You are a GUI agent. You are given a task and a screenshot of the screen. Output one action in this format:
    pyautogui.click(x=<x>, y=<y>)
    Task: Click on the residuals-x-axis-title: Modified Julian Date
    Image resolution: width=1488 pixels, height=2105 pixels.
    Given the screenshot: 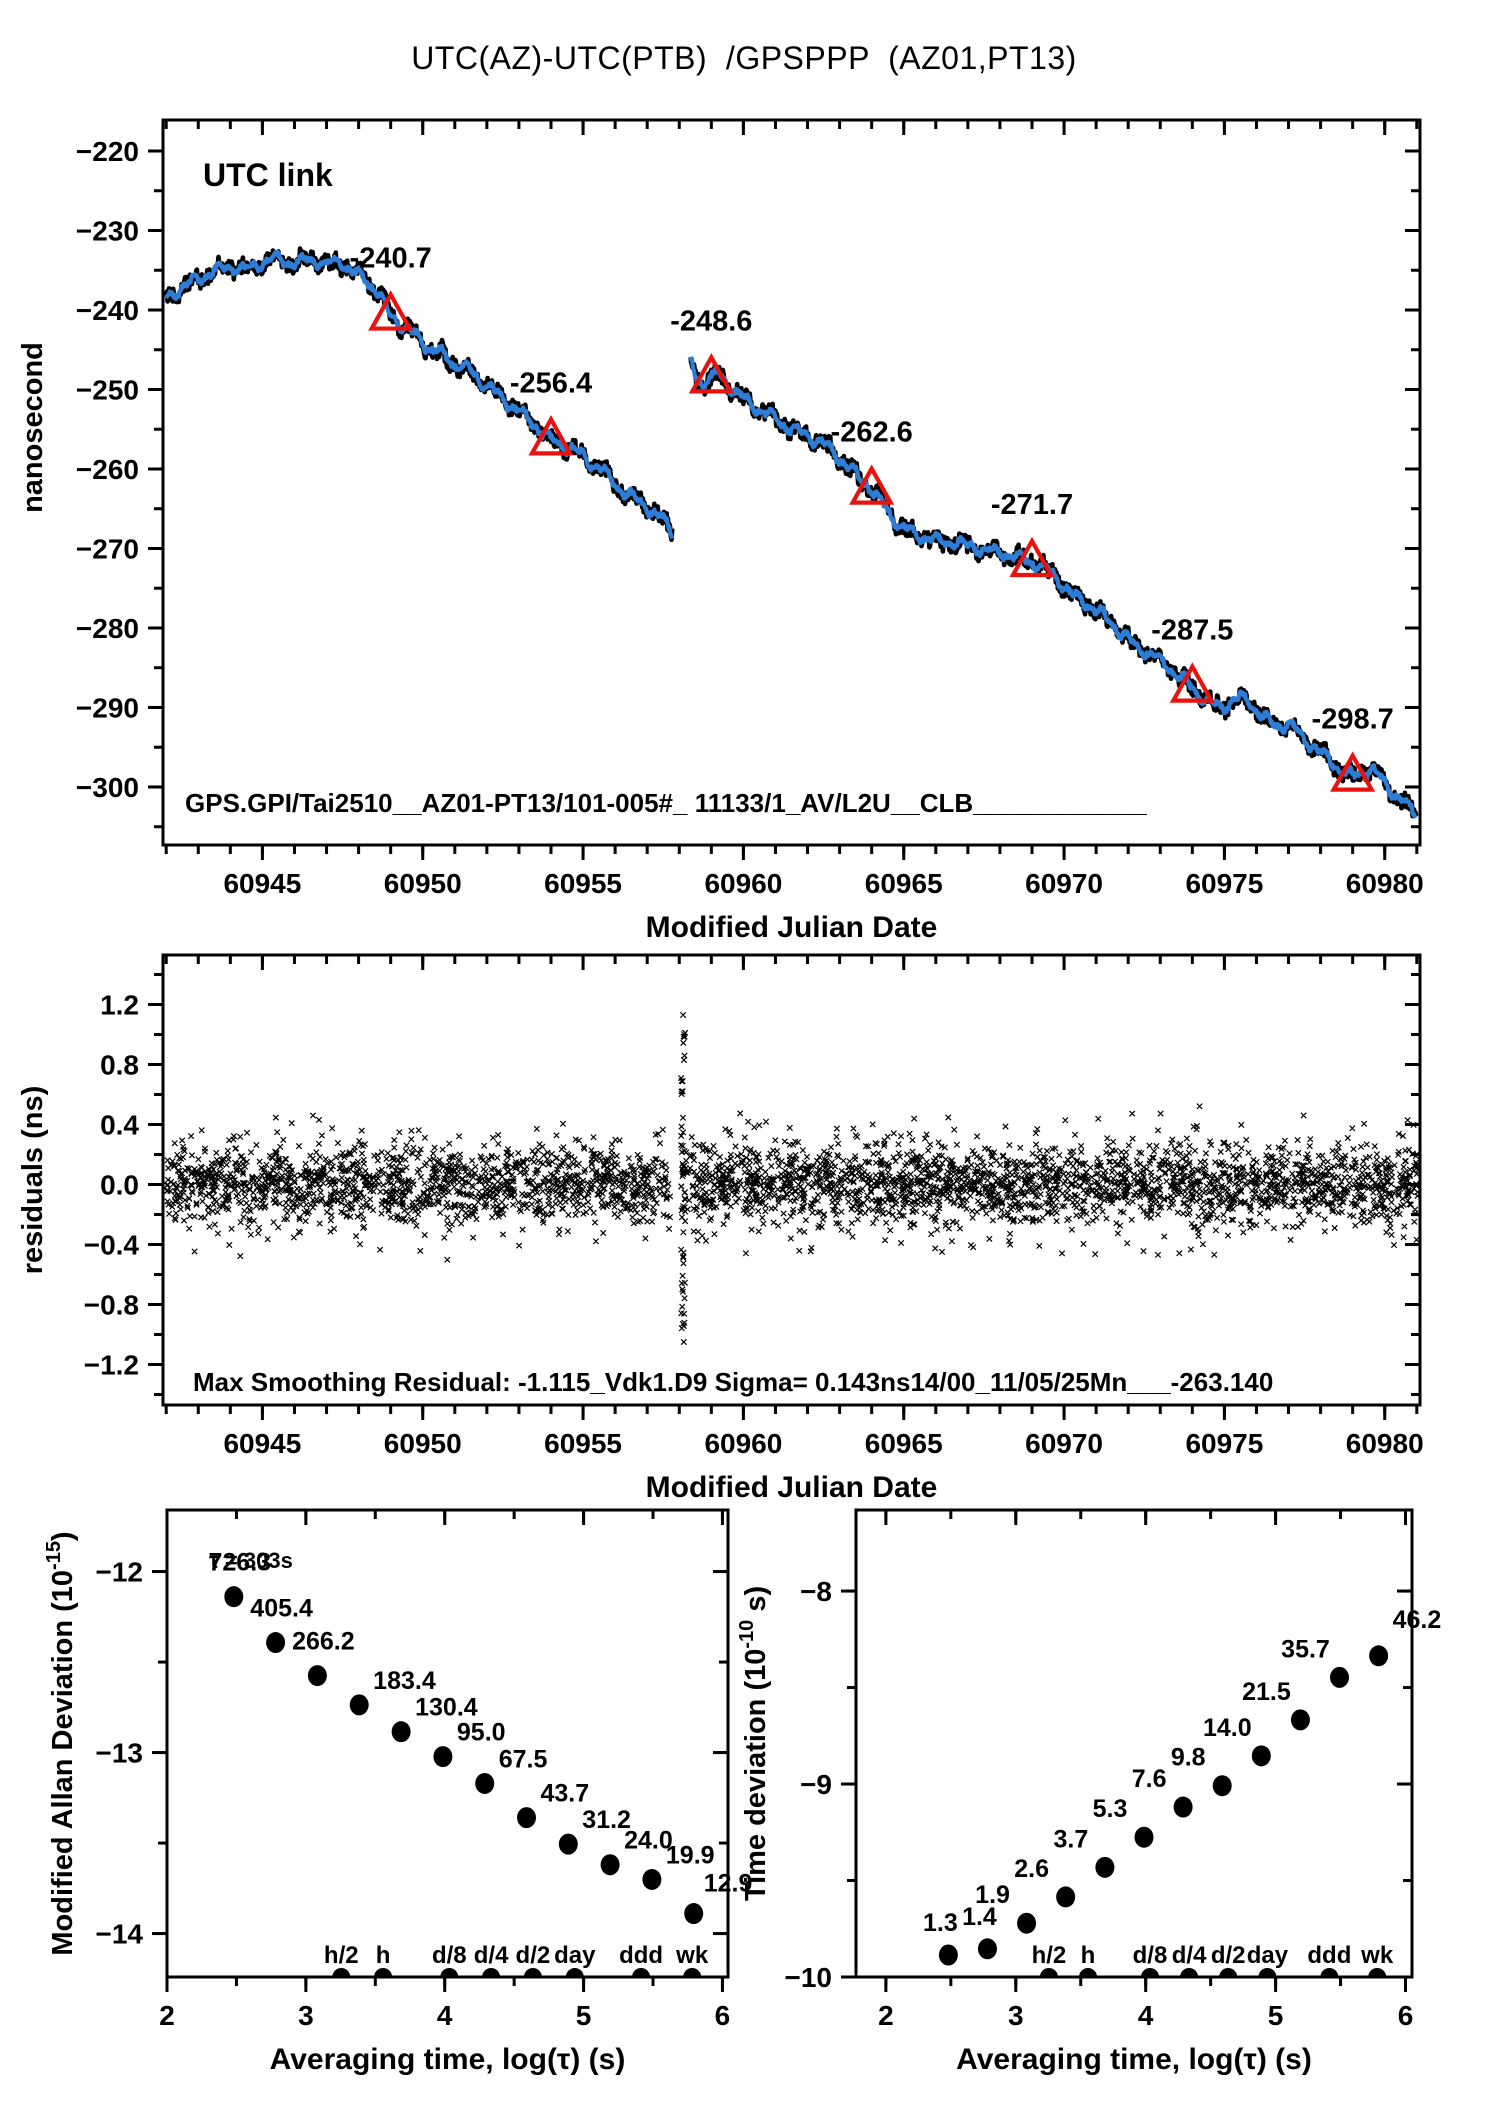 What is the action you would take?
    pyautogui.click(x=792, y=1487)
    